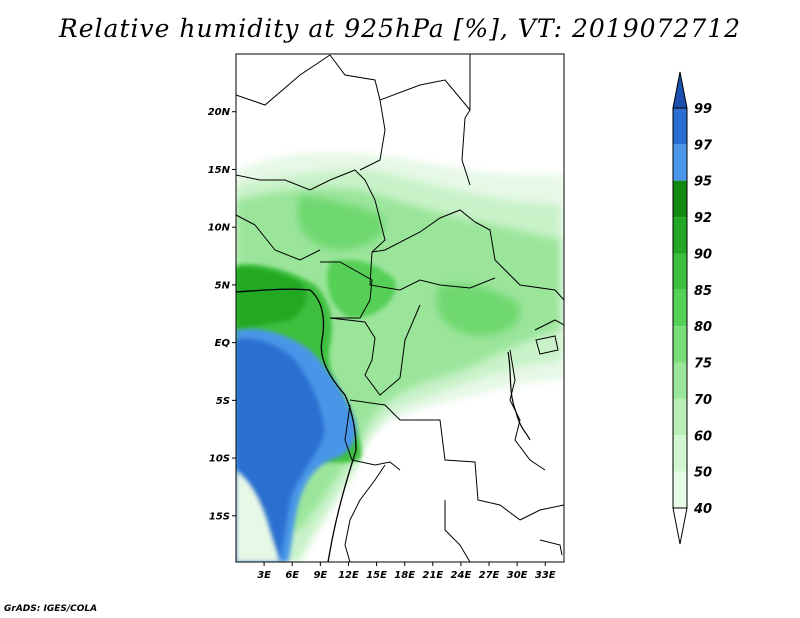  I want to click on lat-tick-label: 10N, so click(219, 228).